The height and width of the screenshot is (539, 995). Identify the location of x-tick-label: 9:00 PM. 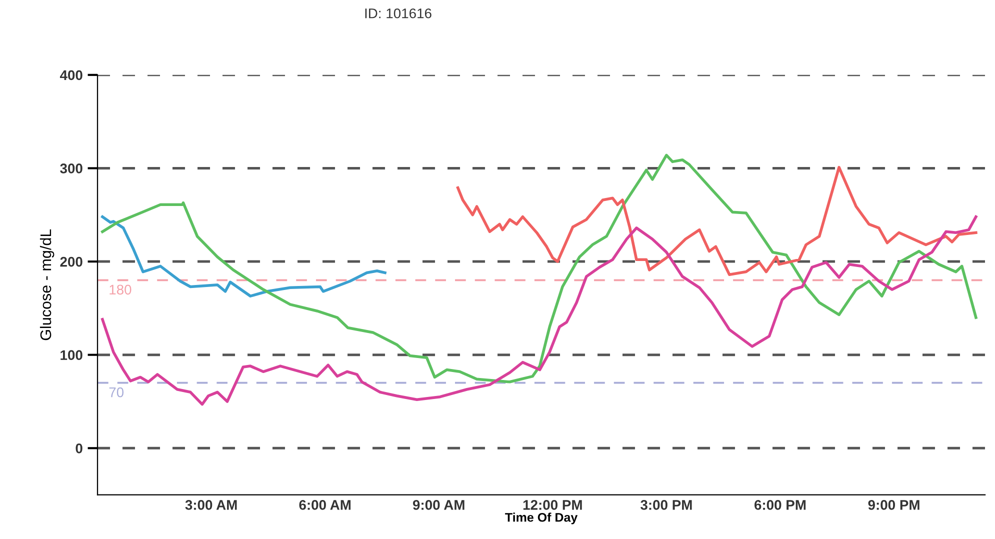
(894, 505).